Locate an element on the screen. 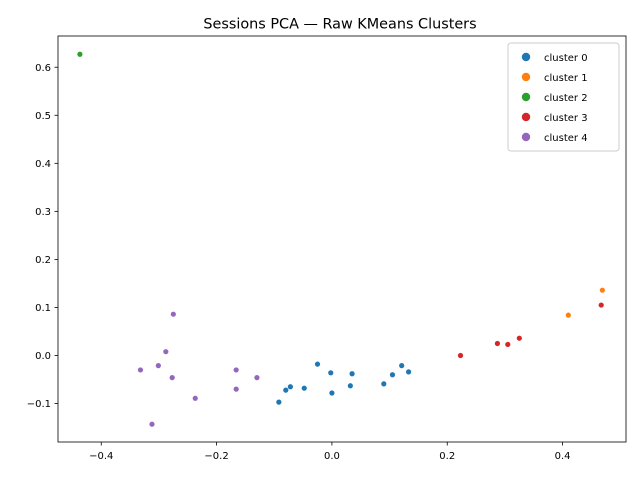  y-tick-label: 0.3 is located at coordinates (43, 212).